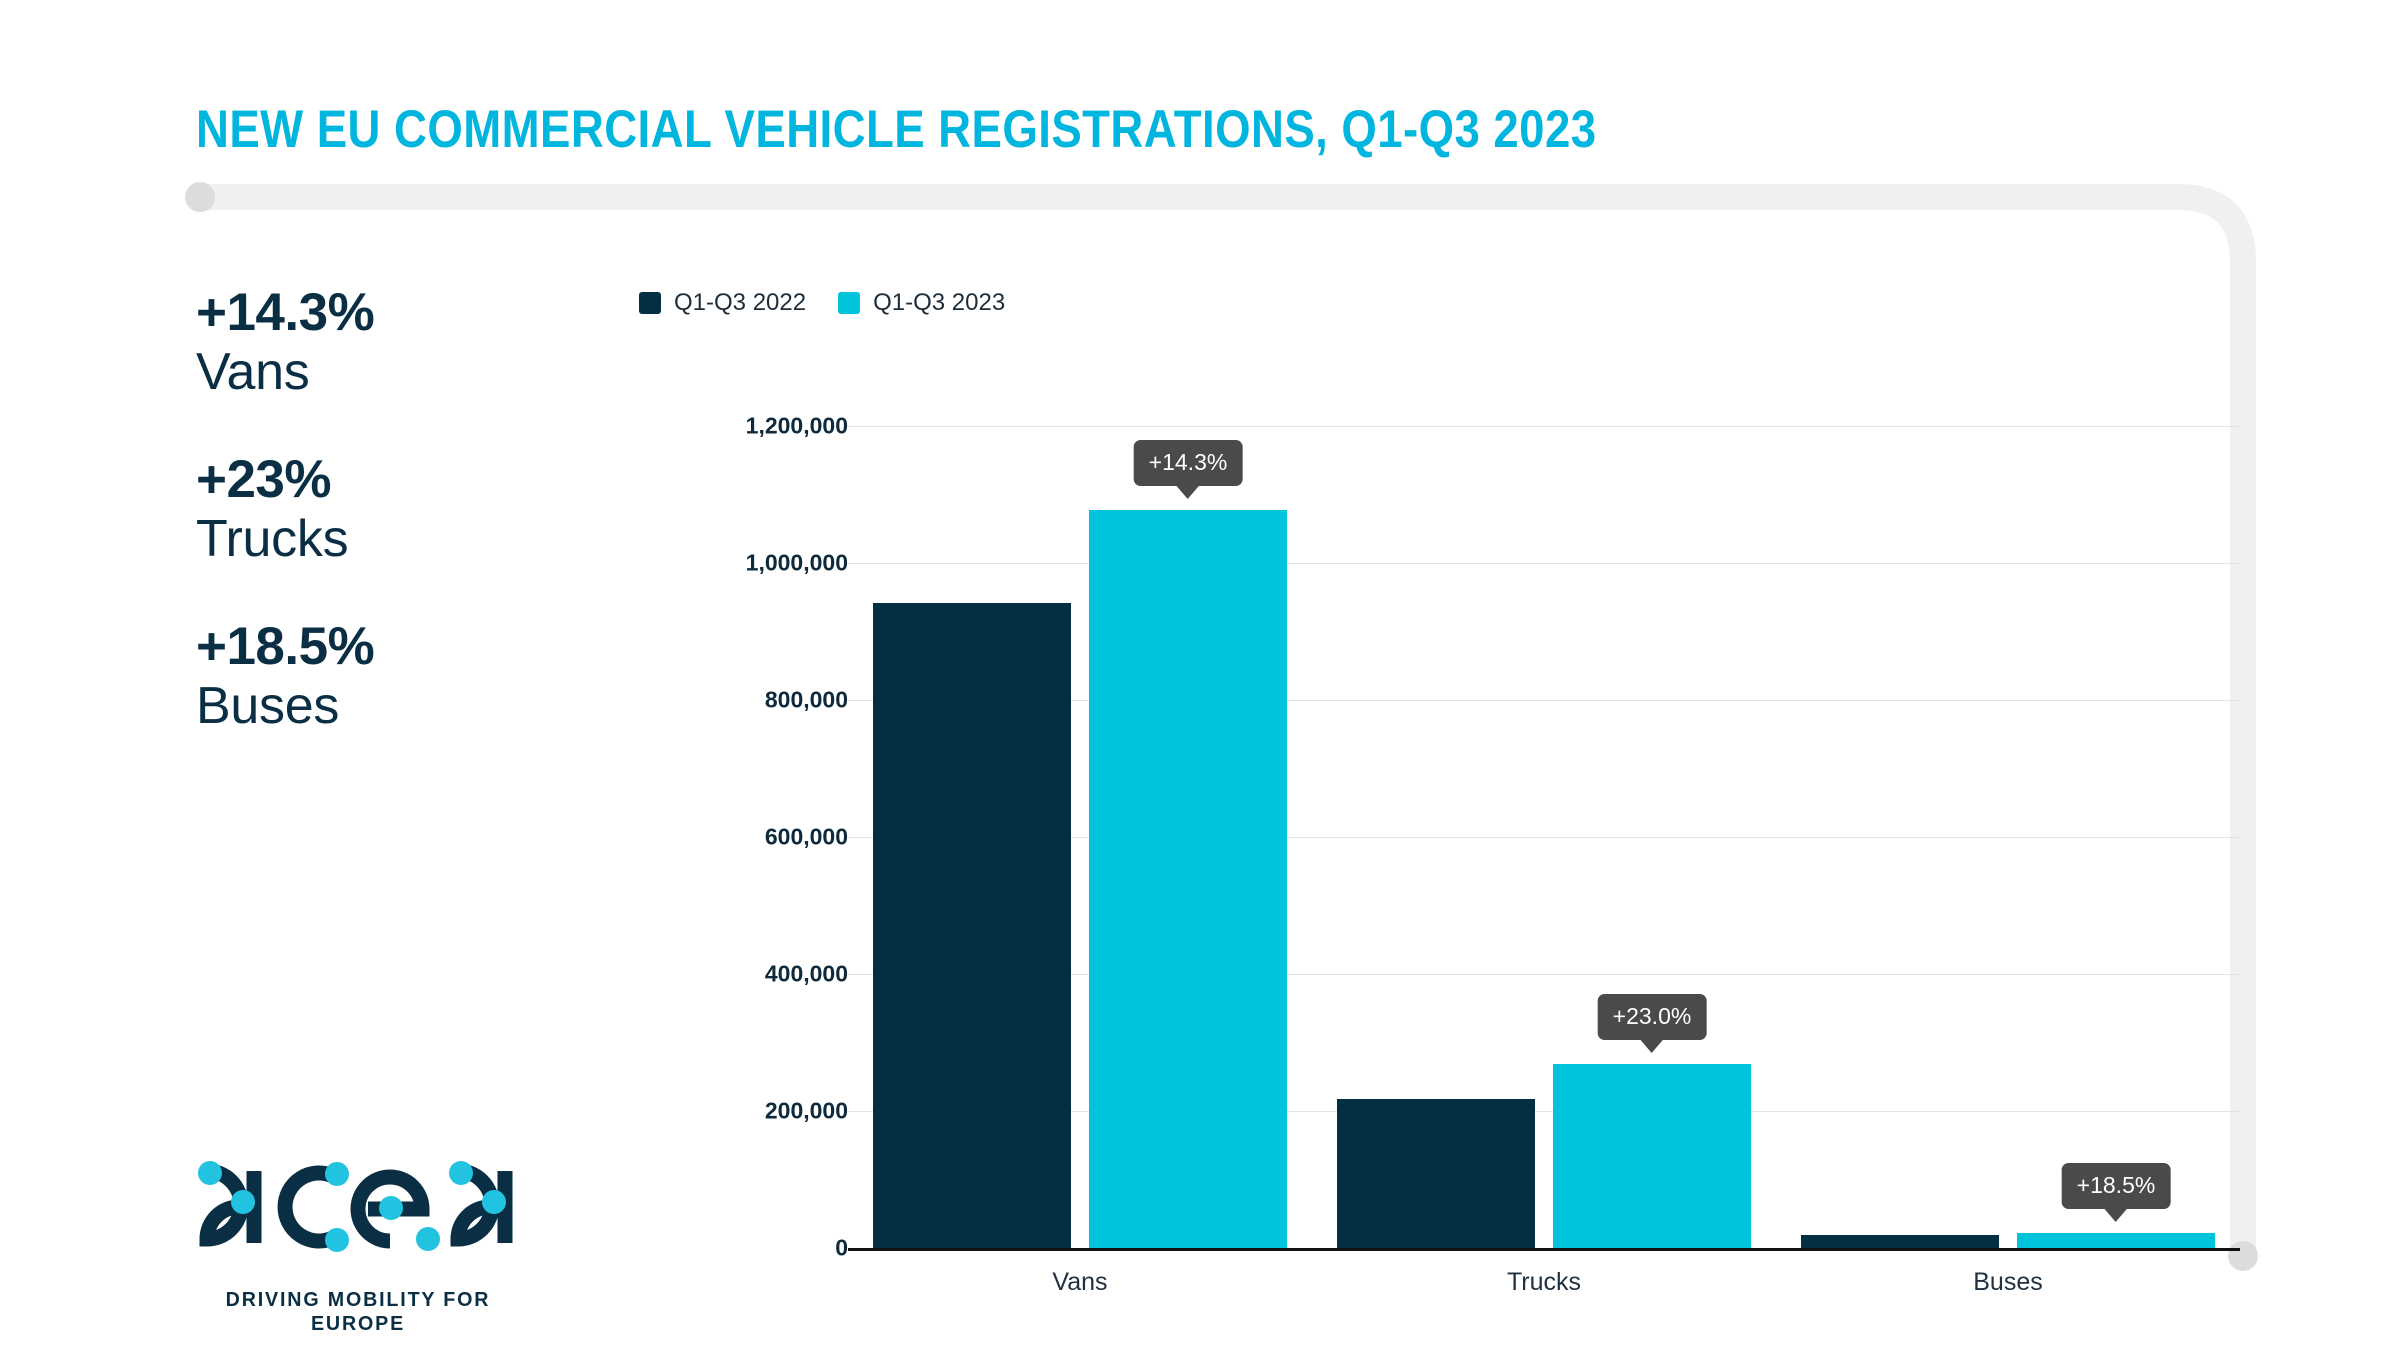 Image resolution: width=2400 pixels, height=1350 pixels. Describe the element at coordinates (358, 1311) in the screenshot. I see `acea-tagline: DRIVING MOBILITY FOR EUROPE` at that location.